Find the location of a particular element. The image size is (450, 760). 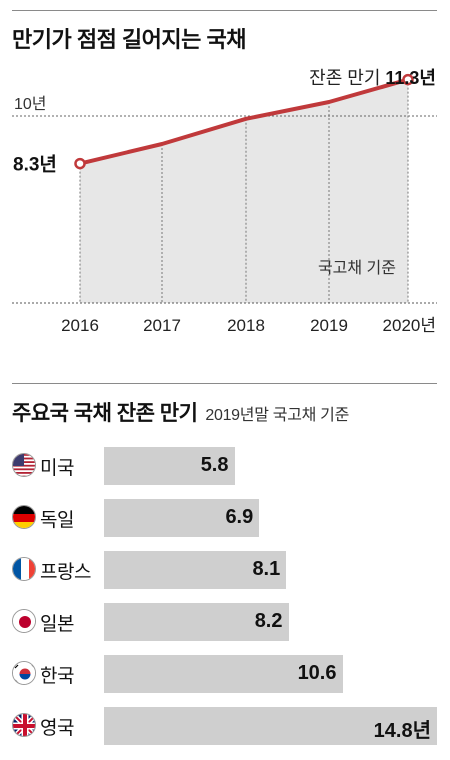

country-label: 한국 is located at coordinates (57, 676).